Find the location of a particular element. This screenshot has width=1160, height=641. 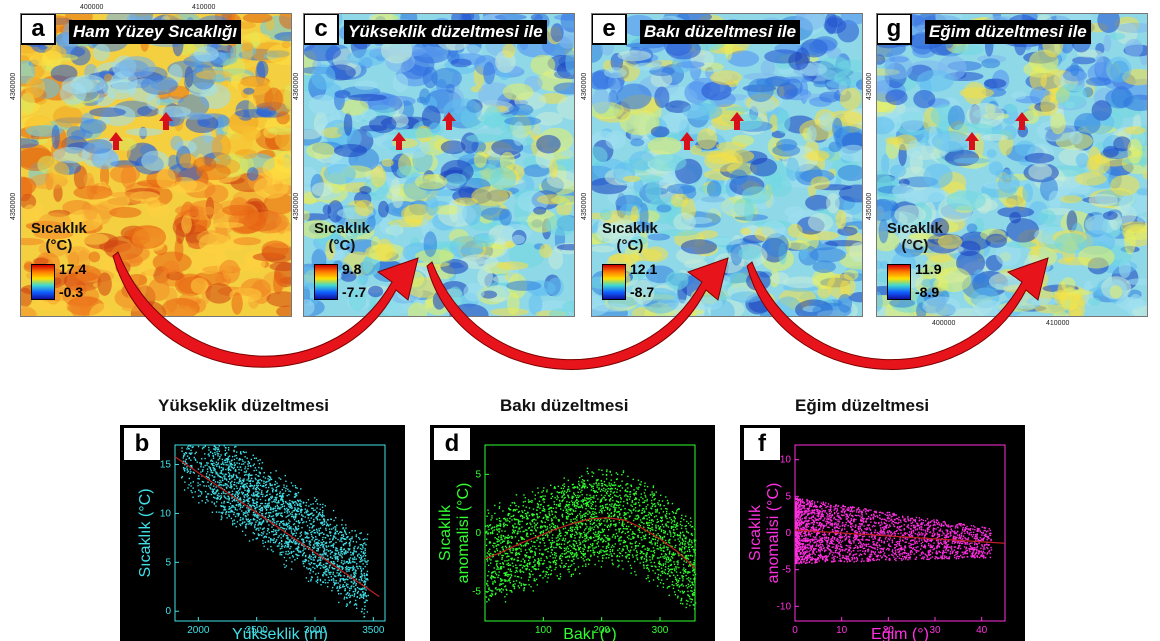

y-tick-label: 0 is located at coordinates (478, 533).